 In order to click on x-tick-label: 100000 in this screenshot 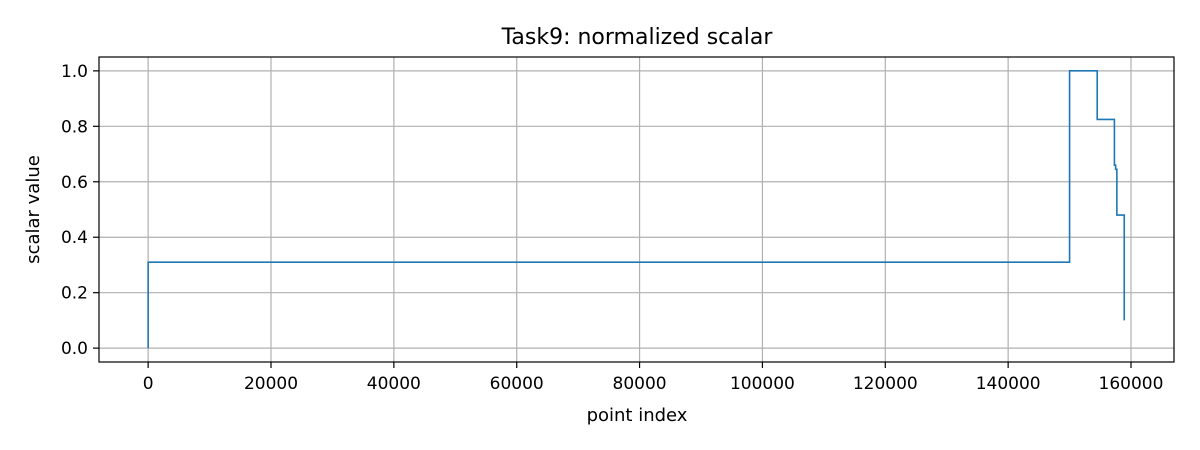, I will do `click(762, 384)`.